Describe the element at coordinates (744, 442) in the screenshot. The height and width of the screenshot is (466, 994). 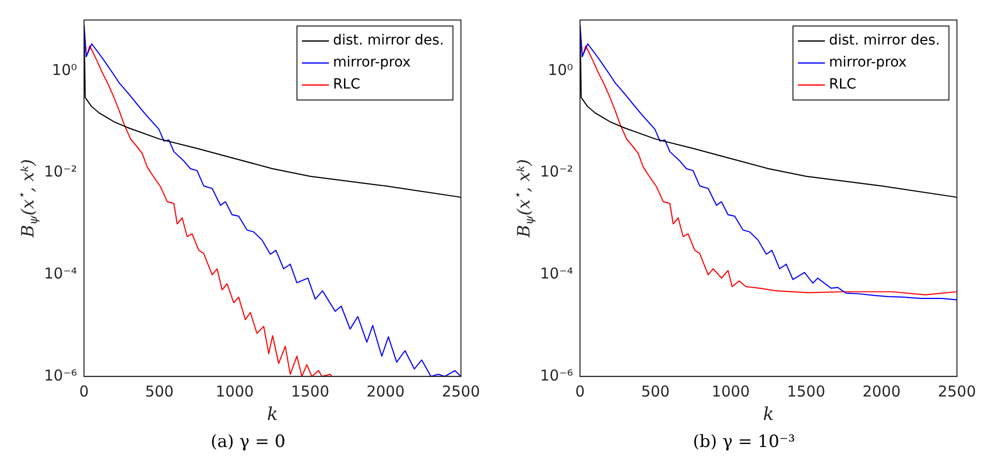
I see `text: (b) γ = 10⁻³` at that location.